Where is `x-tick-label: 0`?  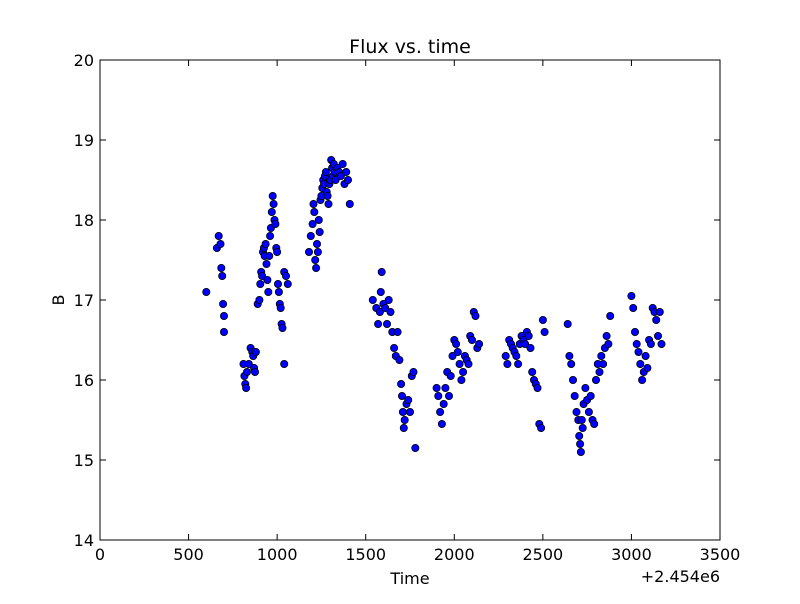
x-tick-label: 0 is located at coordinates (100, 554).